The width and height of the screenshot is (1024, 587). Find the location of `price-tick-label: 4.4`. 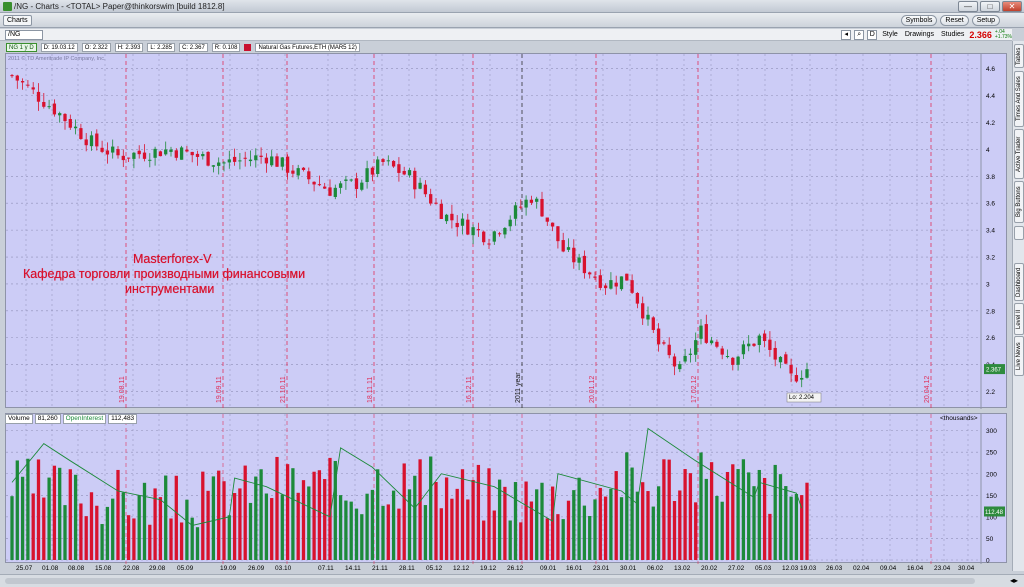

price-tick-label: 4.4 is located at coordinates (990, 96).